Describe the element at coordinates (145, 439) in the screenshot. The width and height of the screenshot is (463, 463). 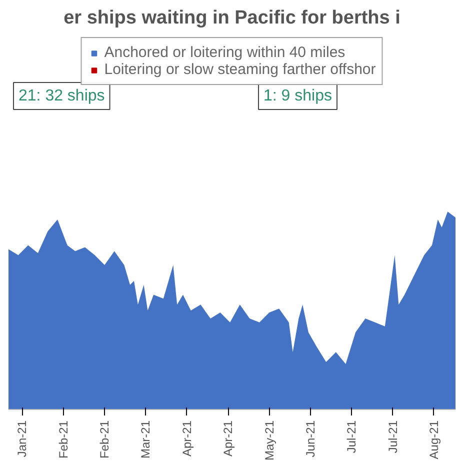
I see `x-tick-label: Mar-21` at that location.